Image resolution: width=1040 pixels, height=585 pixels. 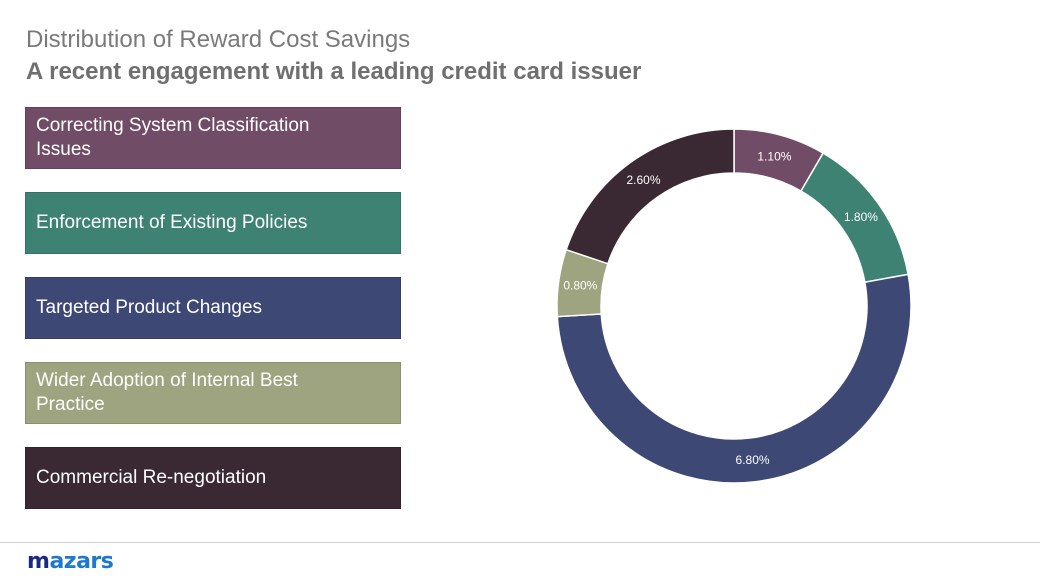 I want to click on legend-item: Targeted Product Changes, so click(x=213, y=308).